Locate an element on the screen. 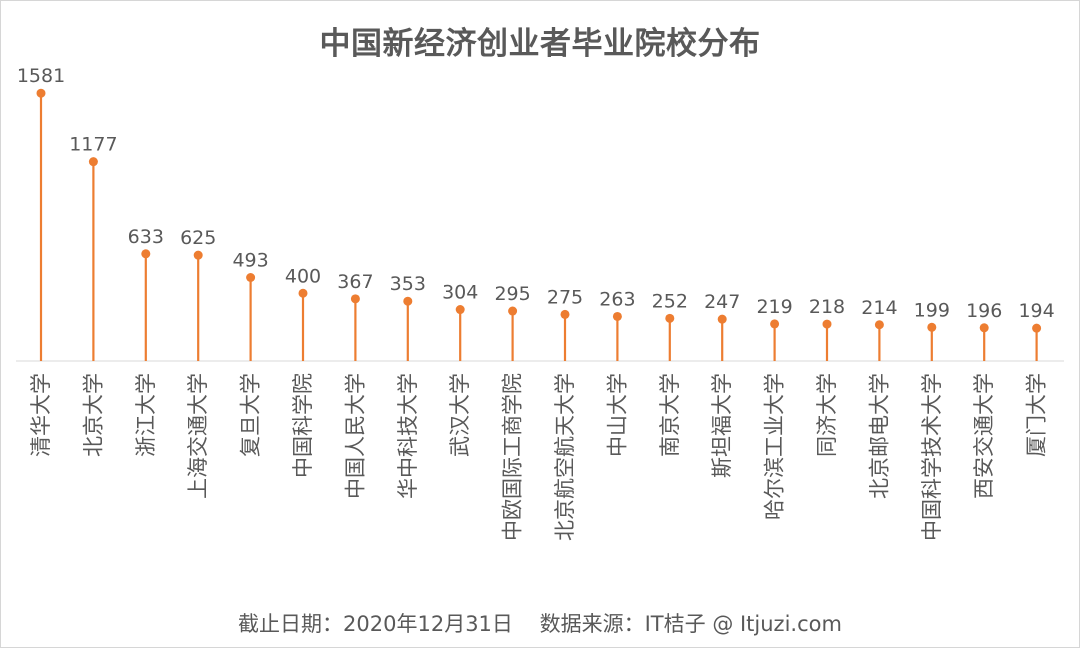 This screenshot has width=1080, height=648. category-label: 中国科学技术大学 is located at coordinates (932, 457).